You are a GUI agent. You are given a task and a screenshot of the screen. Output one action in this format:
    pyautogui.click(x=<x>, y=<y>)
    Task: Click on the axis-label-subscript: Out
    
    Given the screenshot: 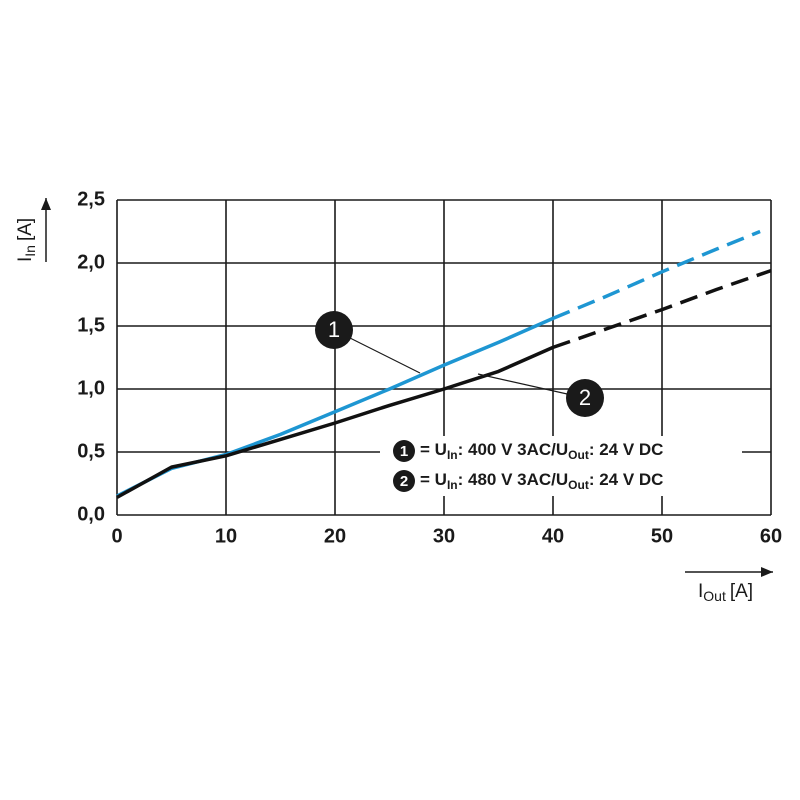 What is the action you would take?
    pyautogui.click(x=714, y=596)
    